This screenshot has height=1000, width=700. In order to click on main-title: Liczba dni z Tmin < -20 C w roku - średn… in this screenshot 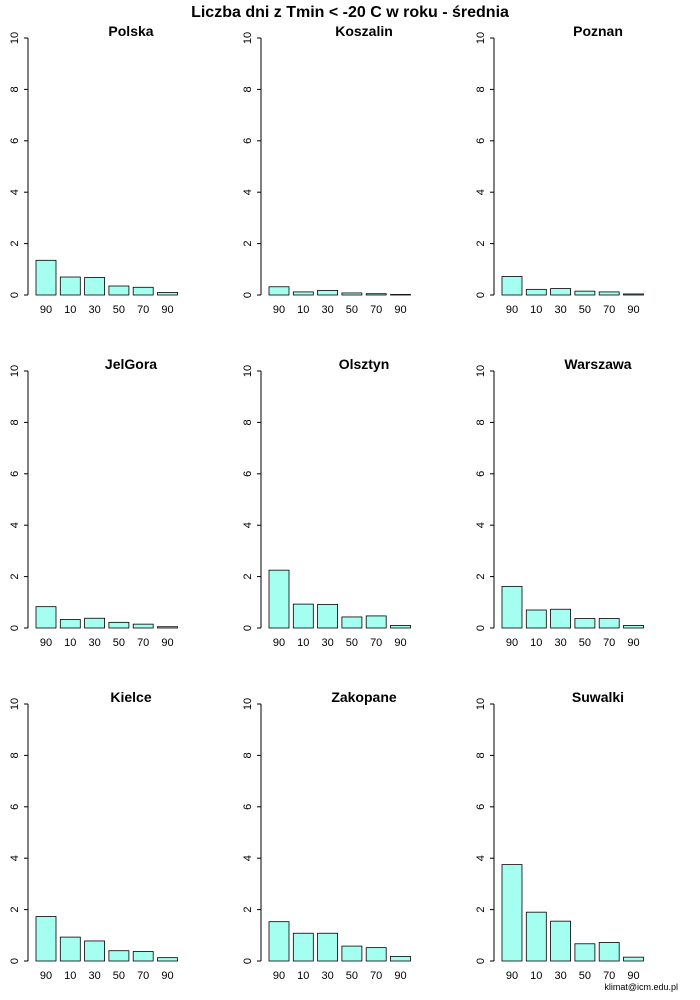, I will do `click(350, 12)`.